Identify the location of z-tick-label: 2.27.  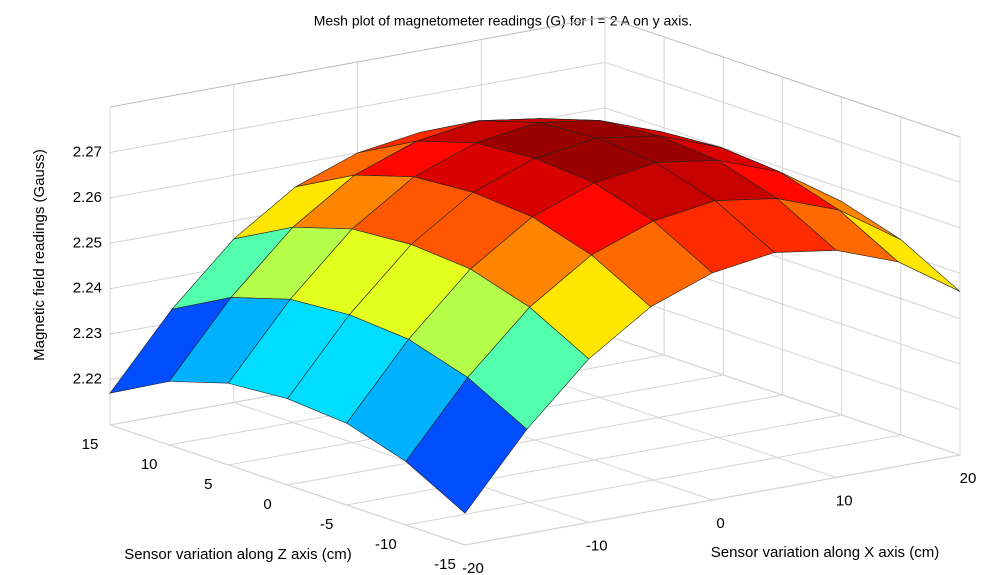
(87, 151).